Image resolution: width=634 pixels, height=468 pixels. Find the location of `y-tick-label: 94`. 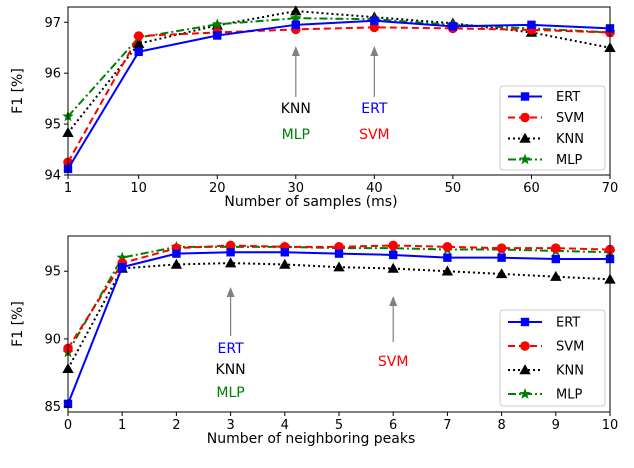

y-tick-label: 94 is located at coordinates (52, 176).